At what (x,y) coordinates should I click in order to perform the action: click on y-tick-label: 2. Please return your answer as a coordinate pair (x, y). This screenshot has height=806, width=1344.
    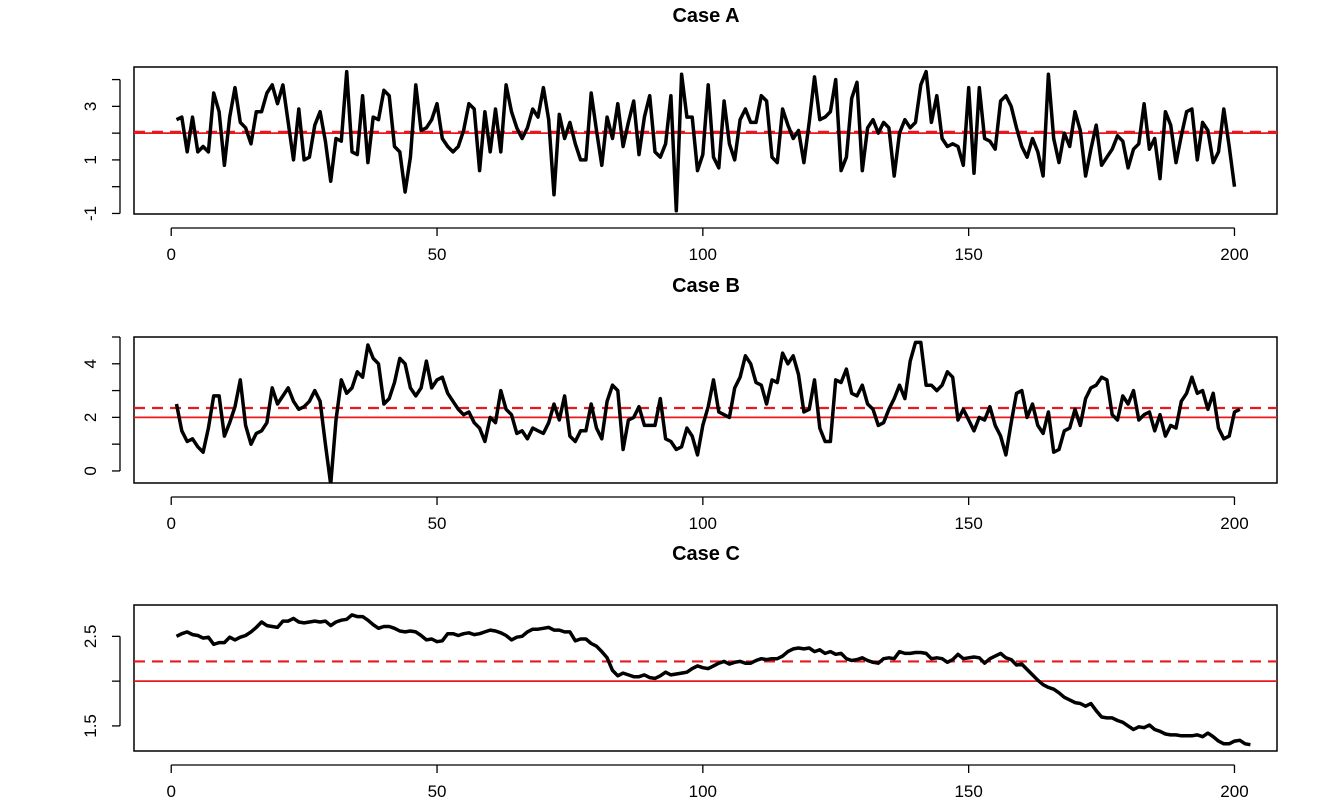
    Looking at the image, I should click on (90, 417).